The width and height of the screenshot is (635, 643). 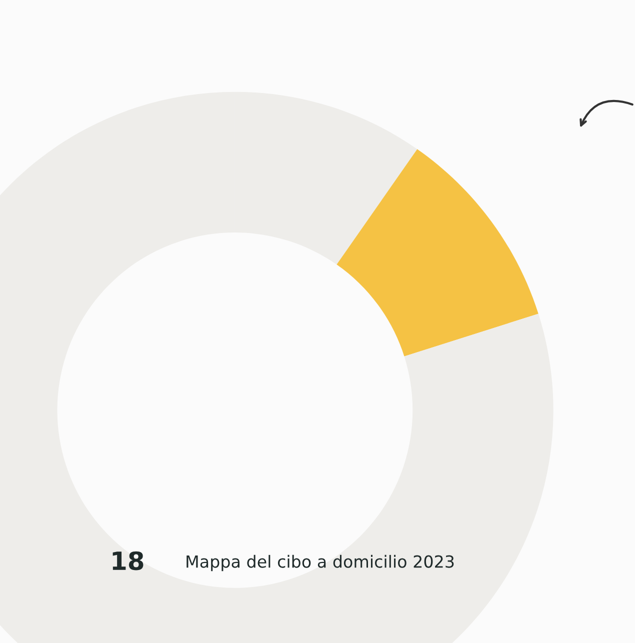 I want to click on text: Mappa del cibo a domicilio 2023, so click(x=320, y=563).